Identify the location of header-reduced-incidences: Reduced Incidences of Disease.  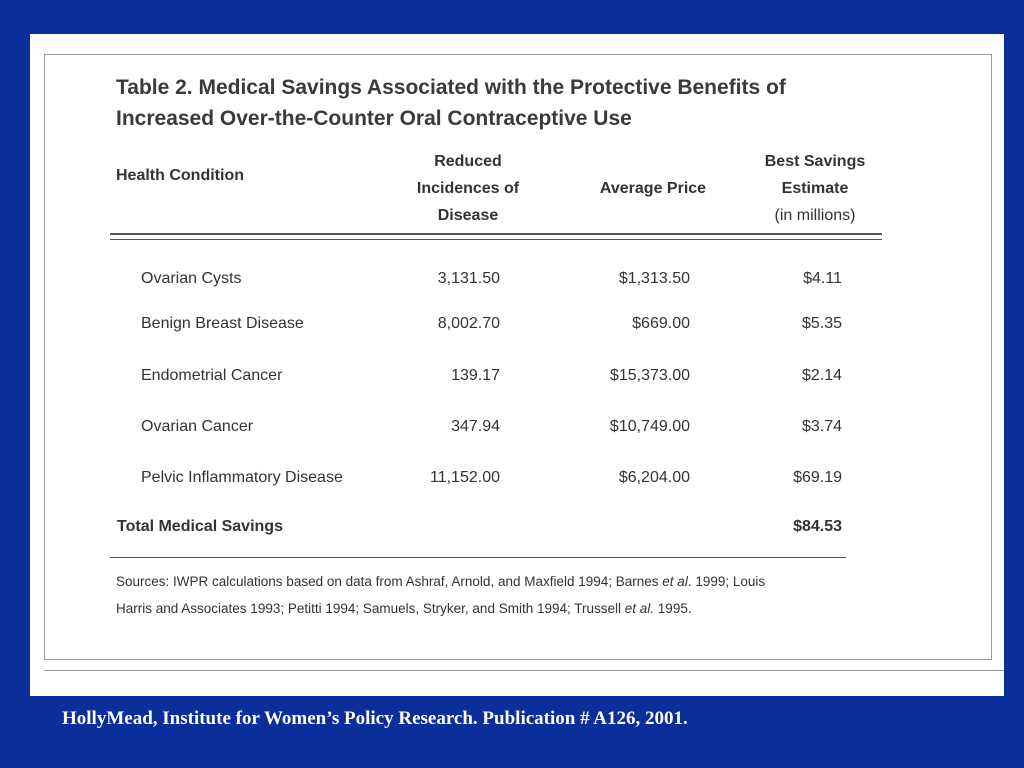
(468, 188).